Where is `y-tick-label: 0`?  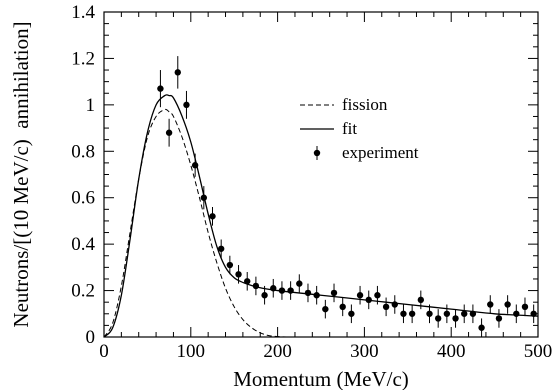
y-tick-label: 0 is located at coordinates (91, 337).